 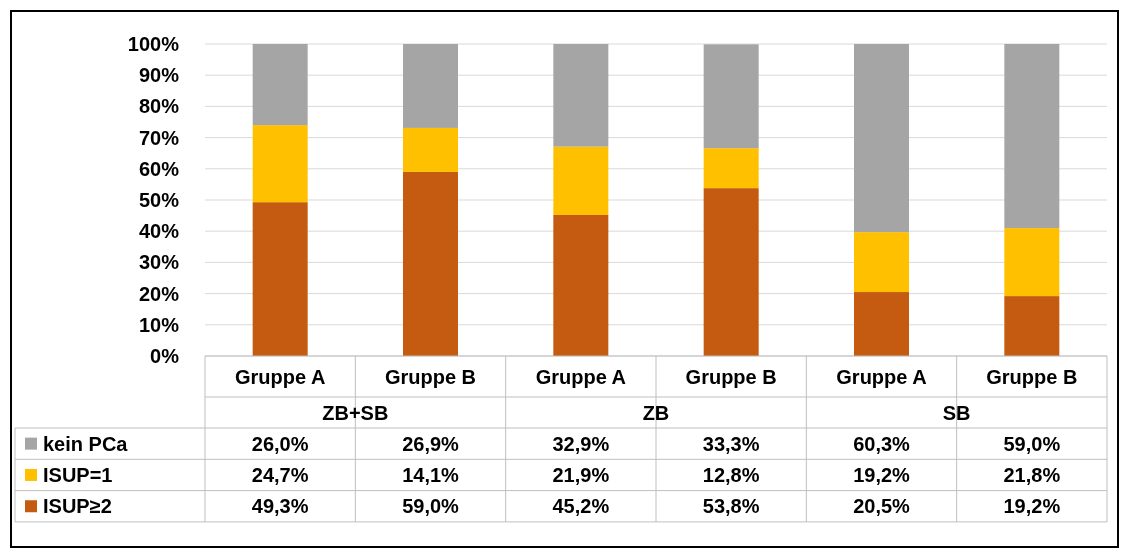 What do you see at coordinates (280, 474) in the screenshot?
I see `data-label: 24,7%` at bounding box center [280, 474].